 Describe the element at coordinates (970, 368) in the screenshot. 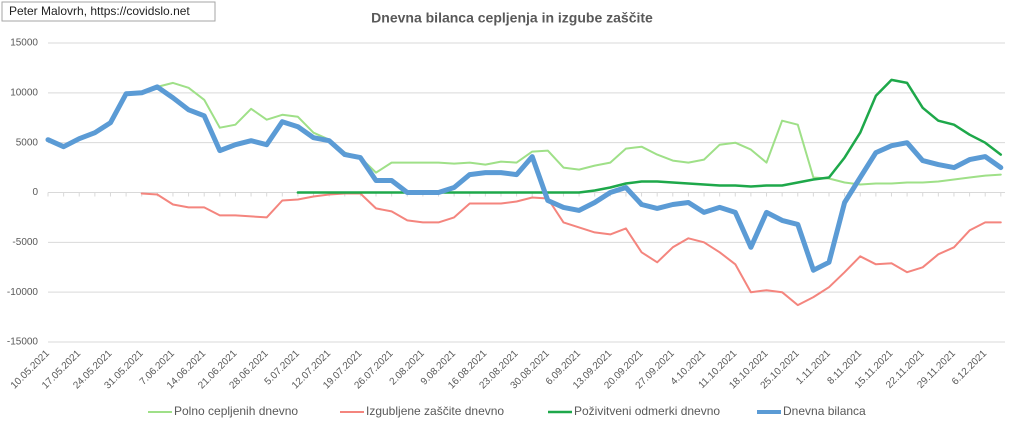

I see `x-tick-label: 6.12.2021` at that location.